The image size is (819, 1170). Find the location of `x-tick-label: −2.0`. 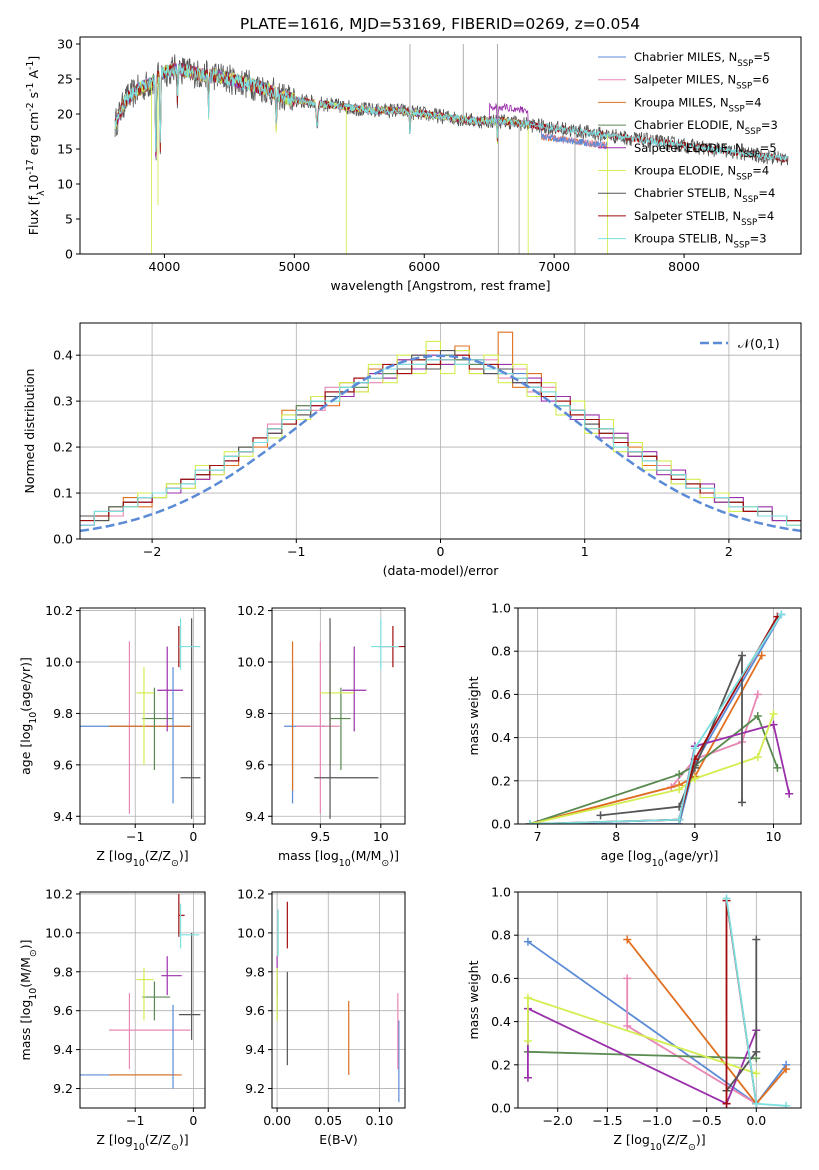

x-tick-label: −2.0 is located at coordinates (558, 1120).